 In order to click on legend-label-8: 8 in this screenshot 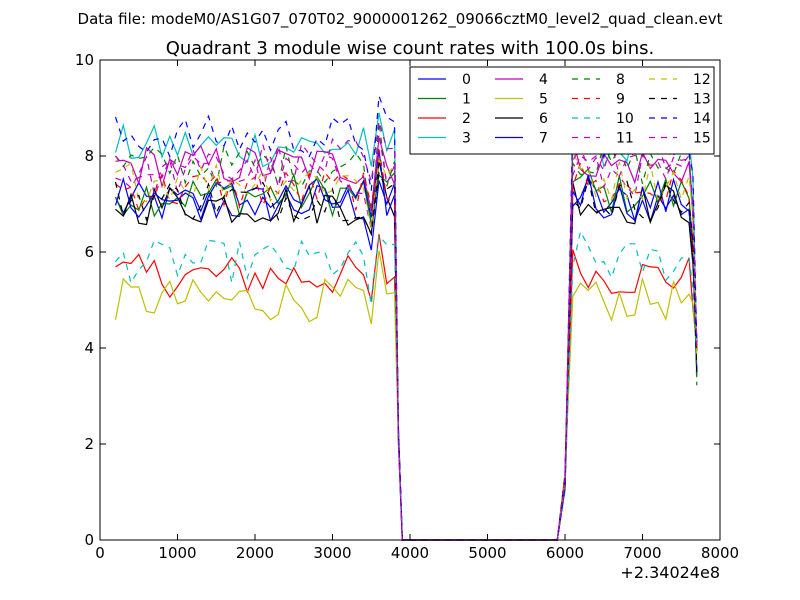, I will do `click(620, 80)`.